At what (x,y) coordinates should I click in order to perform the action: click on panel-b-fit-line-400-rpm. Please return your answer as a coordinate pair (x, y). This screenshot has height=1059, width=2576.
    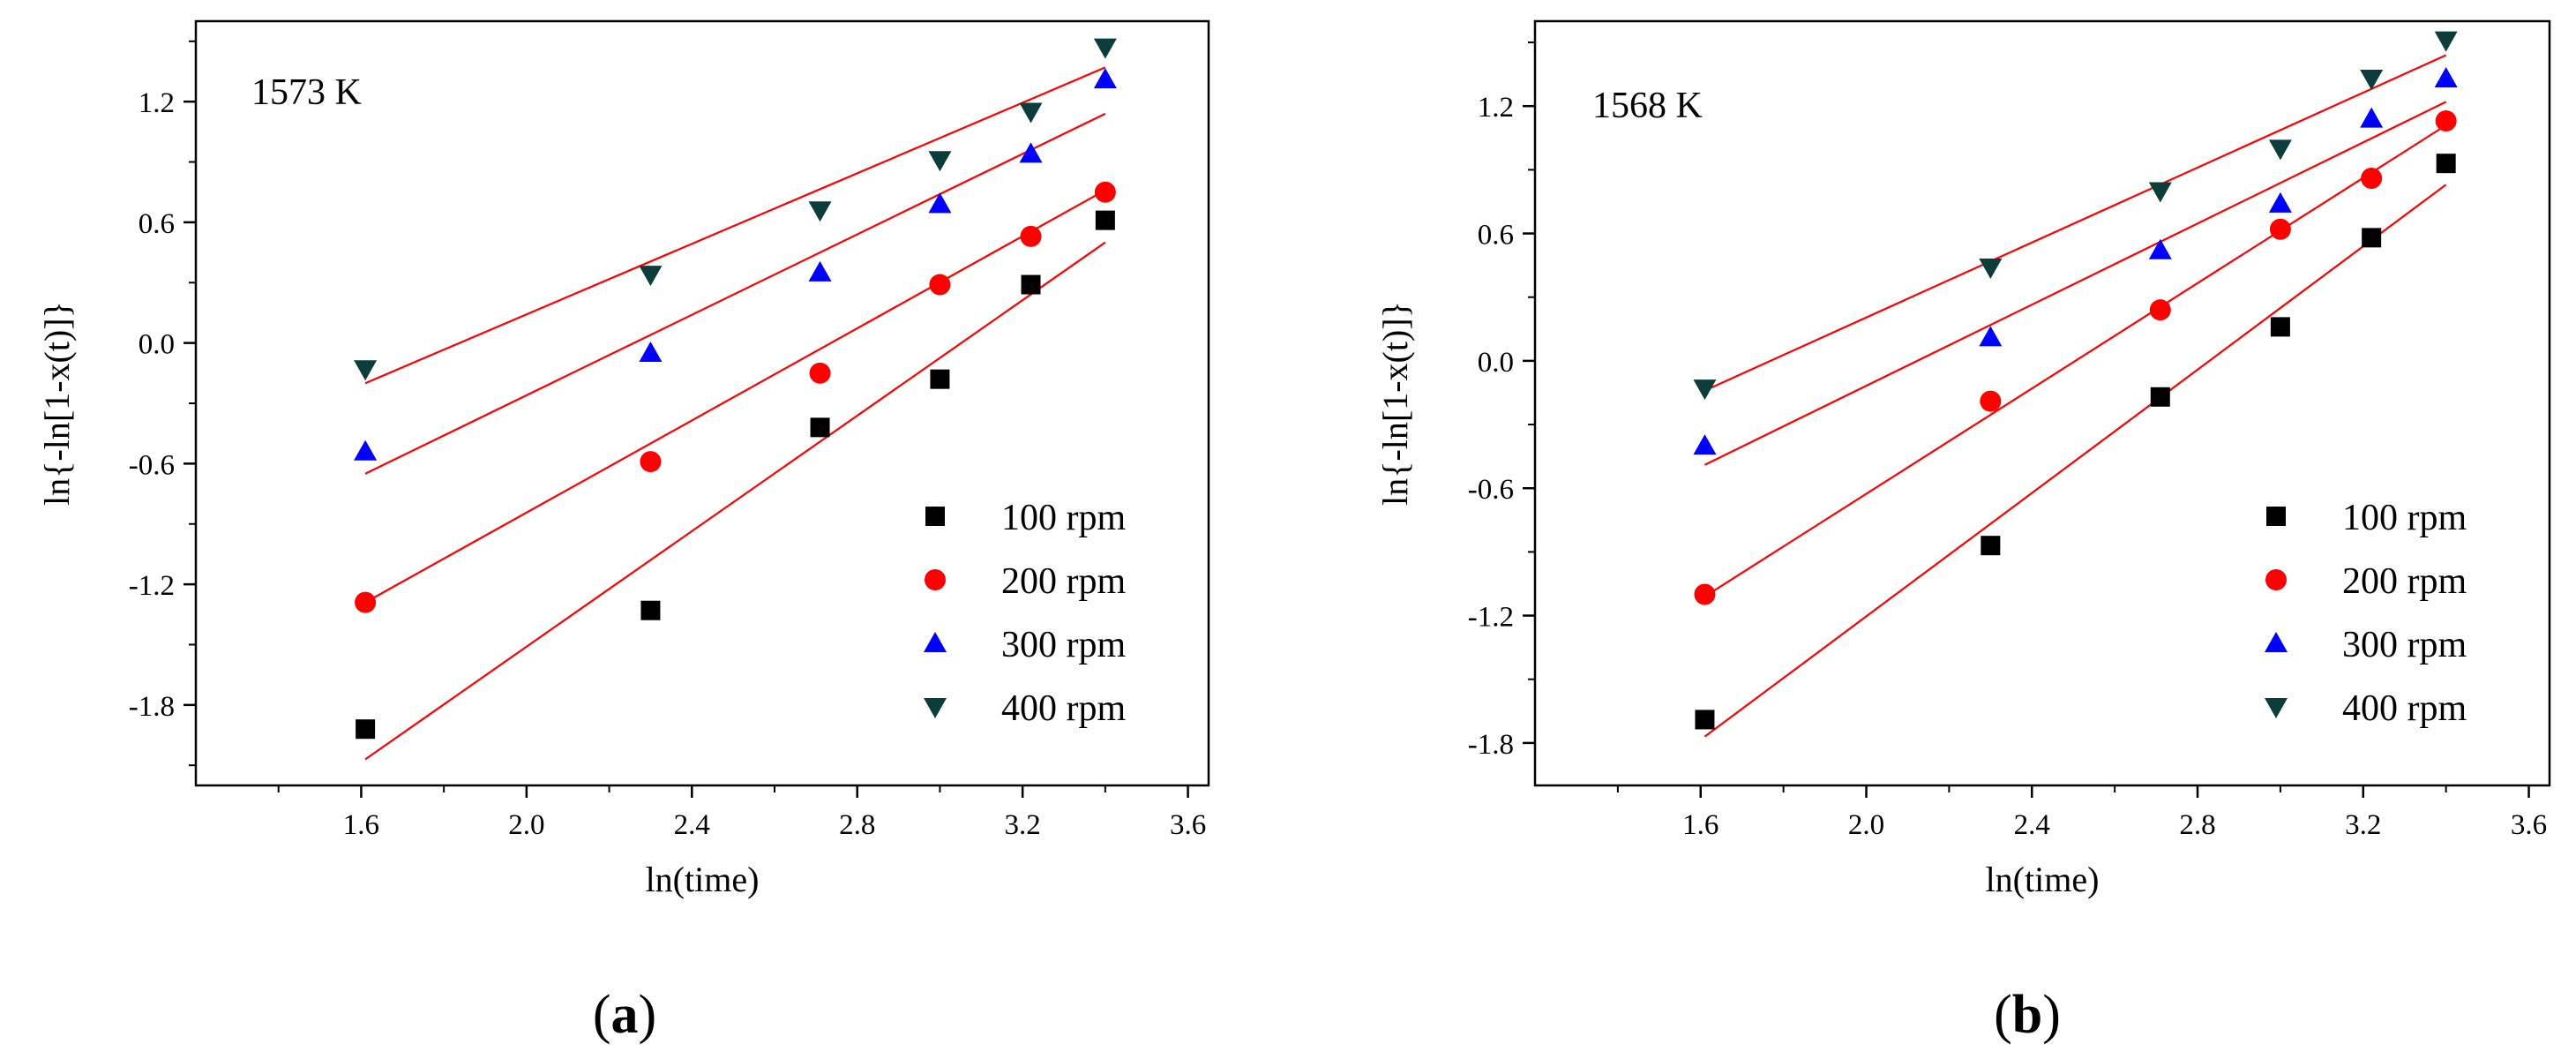
    Looking at the image, I should click on (2075, 223).